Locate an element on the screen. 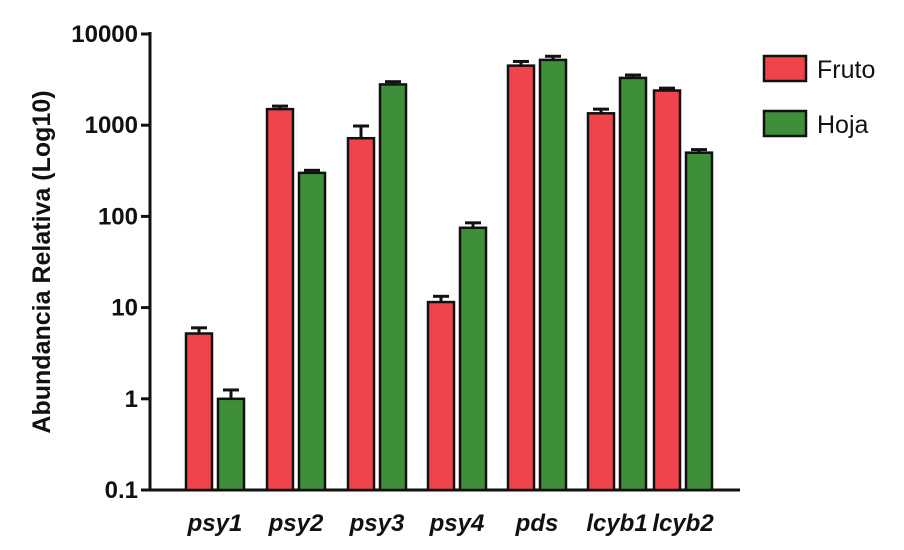 The height and width of the screenshot is (550, 904). bar-fruto-psy3 is located at coordinates (361, 314).